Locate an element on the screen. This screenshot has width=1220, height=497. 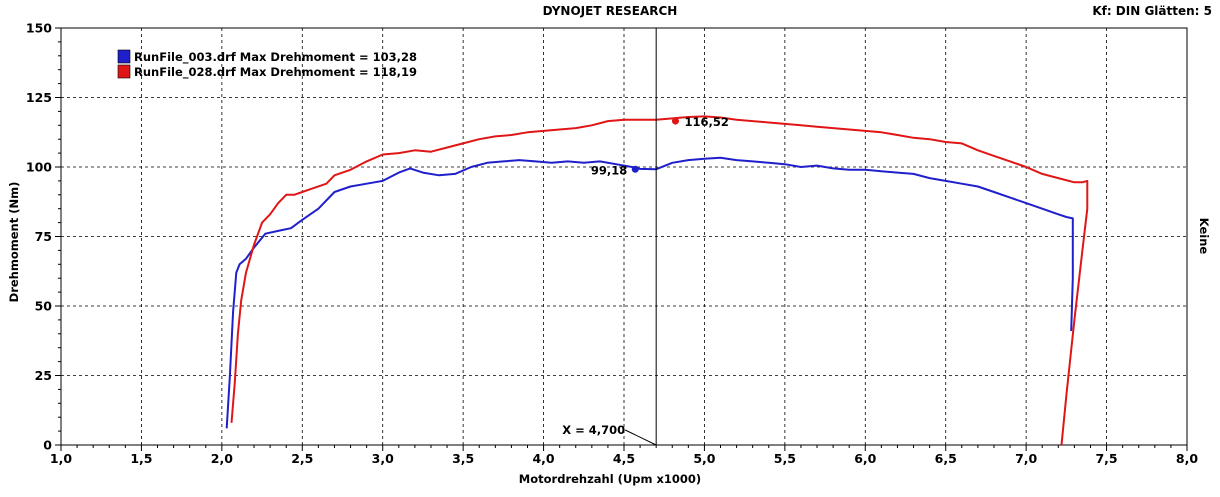
side-label: Keine is located at coordinates (1204, 236).